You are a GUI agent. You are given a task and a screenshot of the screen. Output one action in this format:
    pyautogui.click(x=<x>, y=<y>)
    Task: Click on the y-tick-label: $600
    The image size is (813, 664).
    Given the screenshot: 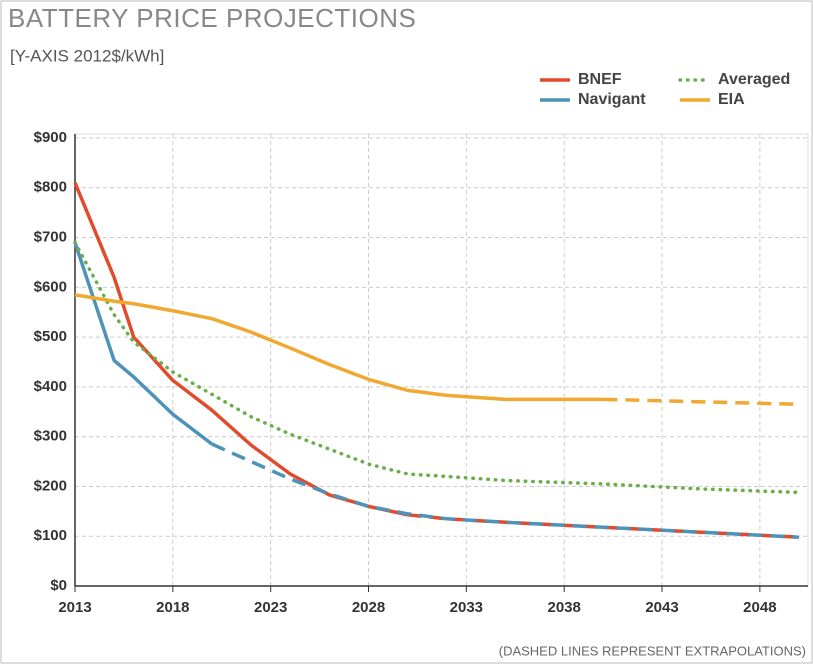 What is the action you would take?
    pyautogui.click(x=50, y=286)
    